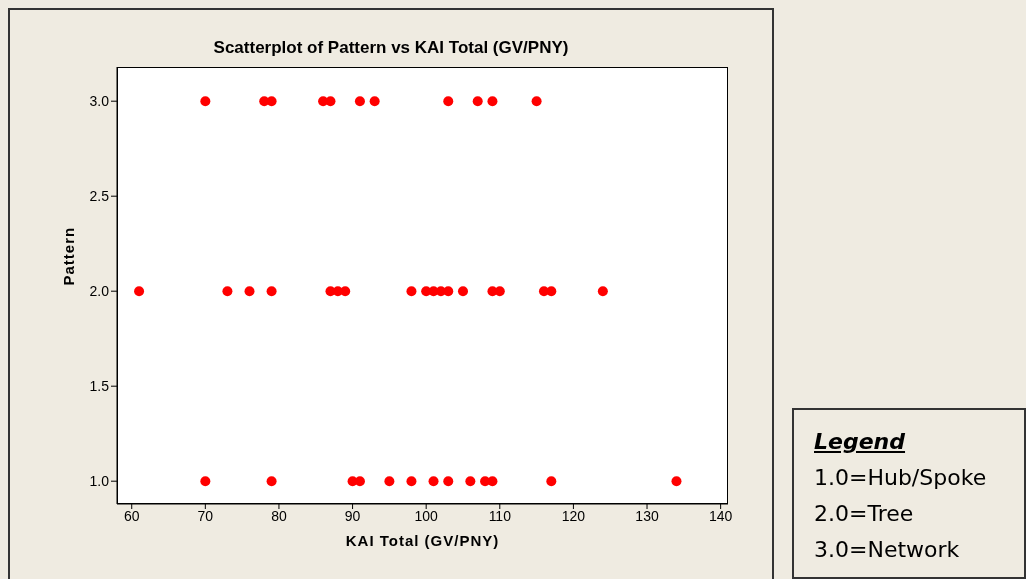 This screenshot has width=1026, height=579. I want to click on x-tick-label: 60, so click(131, 515).